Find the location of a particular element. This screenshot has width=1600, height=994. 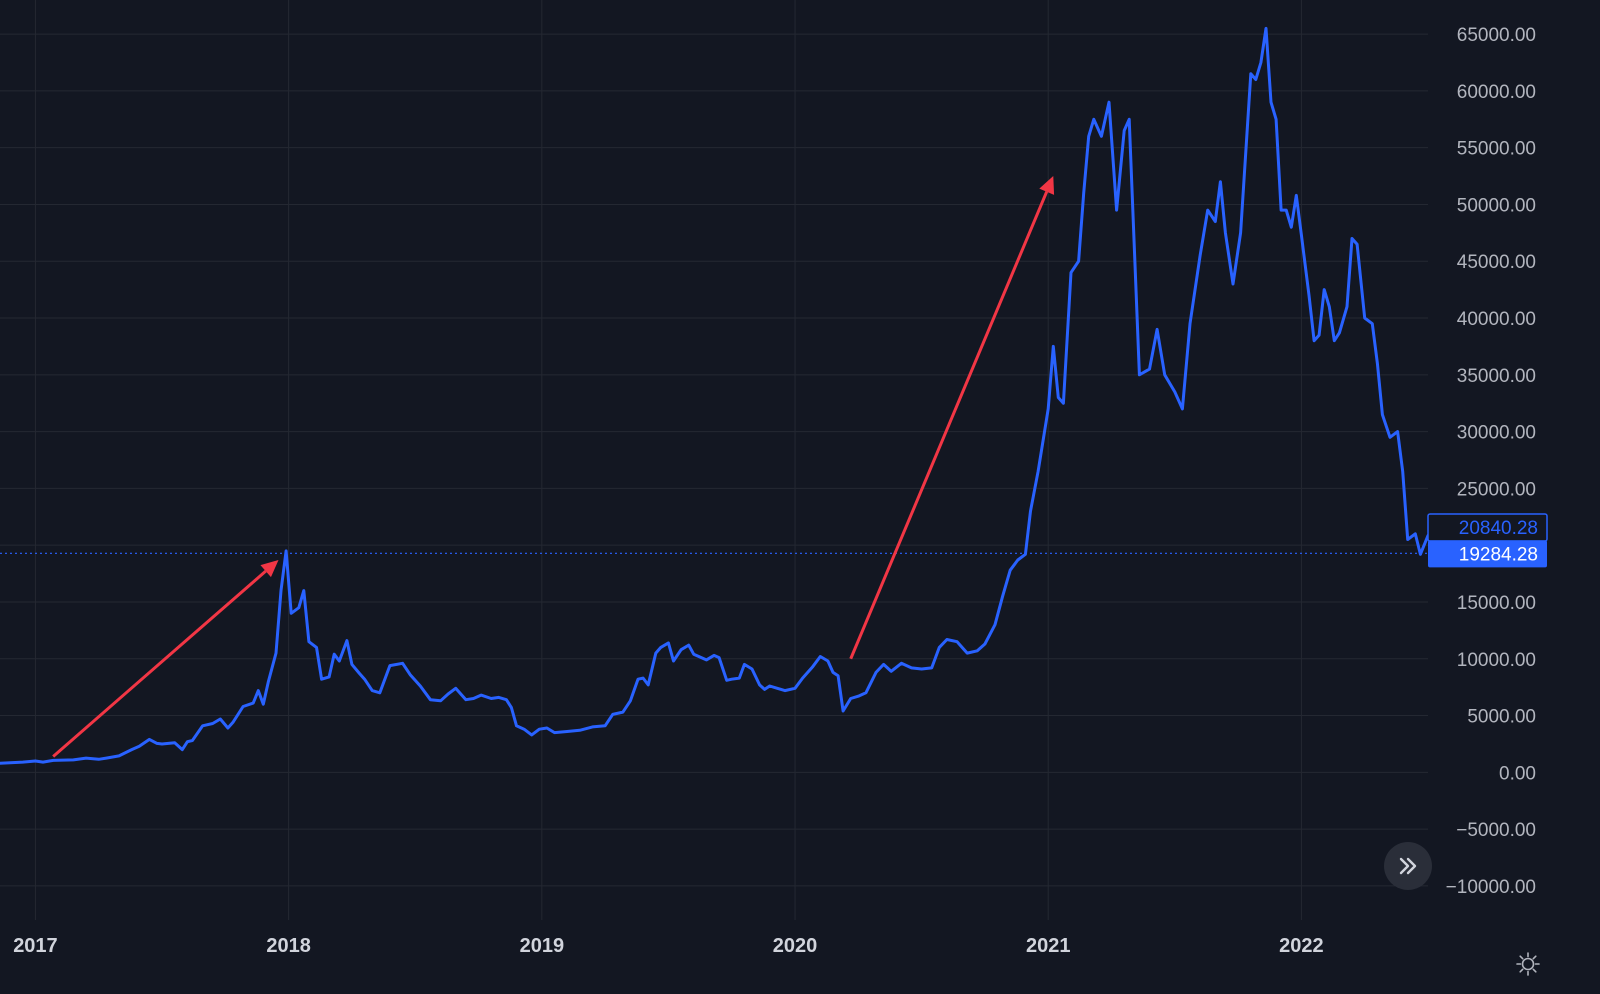

scroll-to-realtime-button is located at coordinates (1408, 866).